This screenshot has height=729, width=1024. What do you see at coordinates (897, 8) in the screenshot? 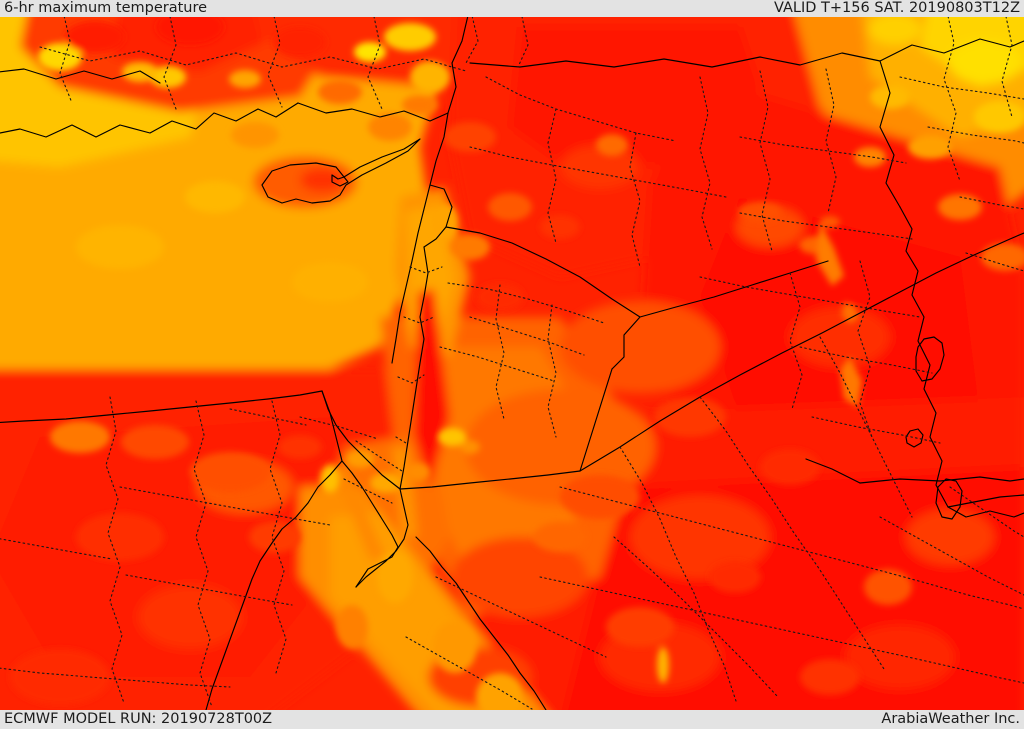
I see `valid-time-label: VALID T+156 SAT. 20190803T12Z` at bounding box center [897, 8].